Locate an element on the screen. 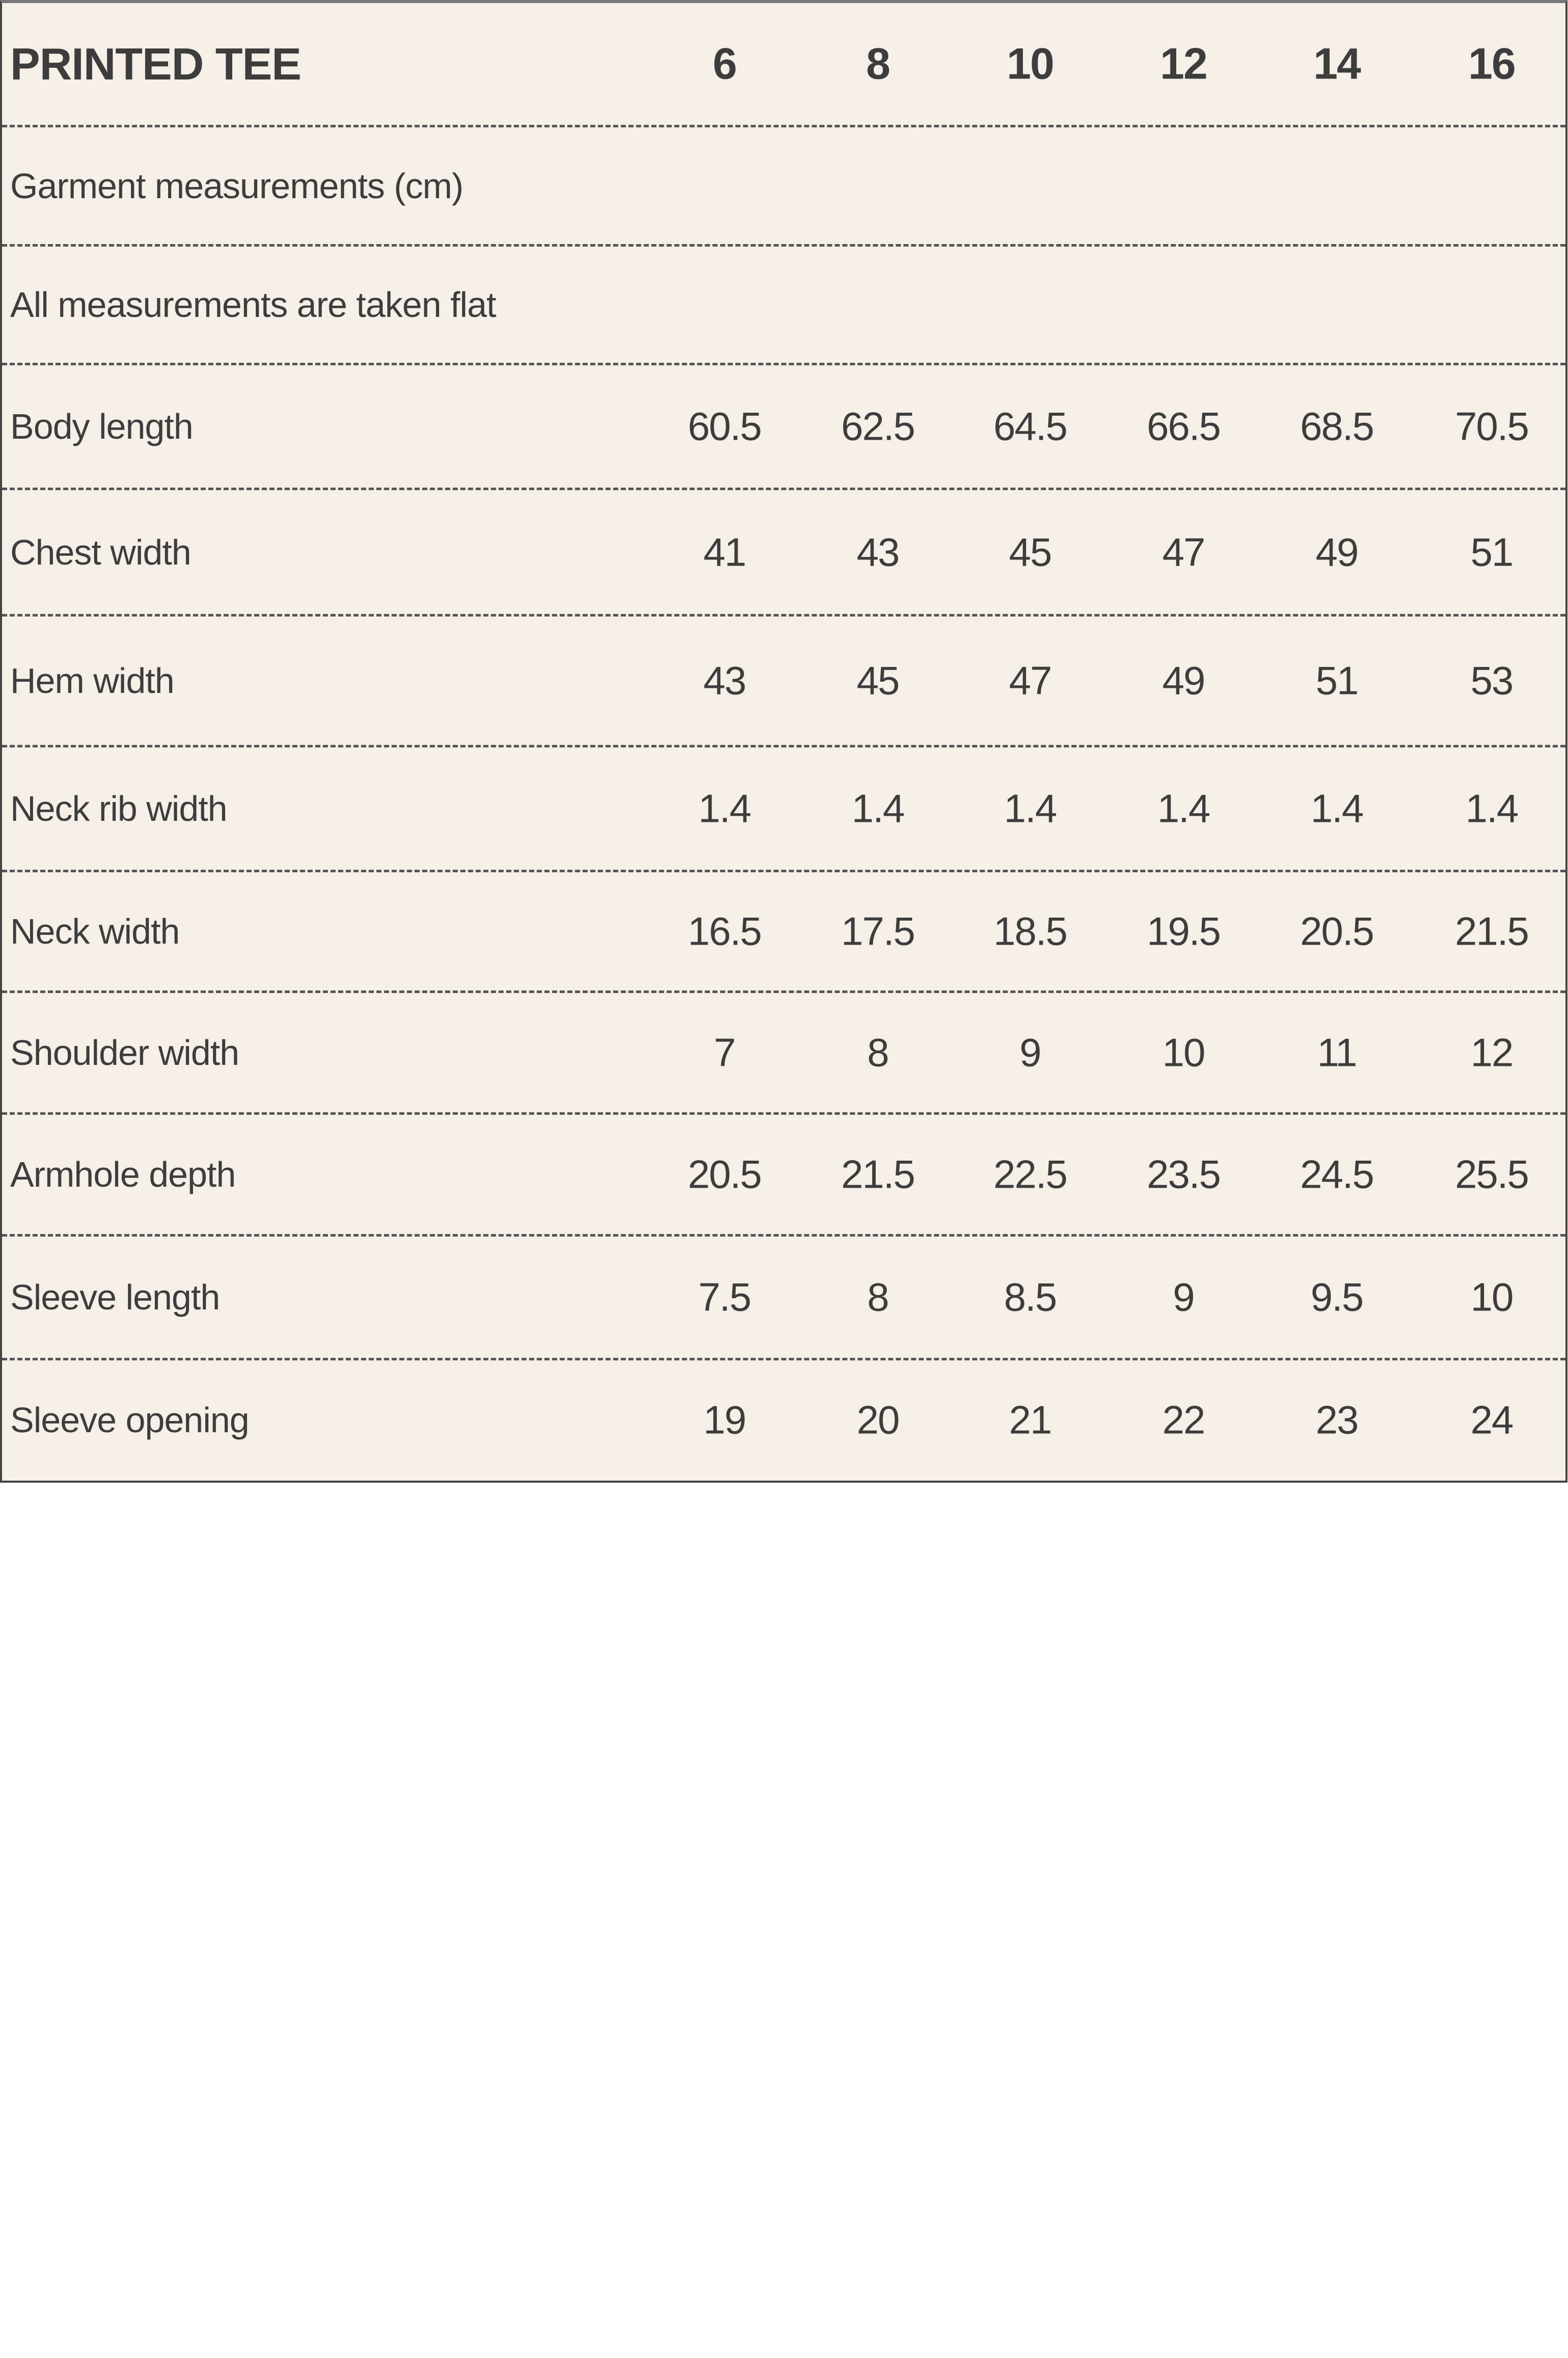 This screenshot has width=1568, height=2358. size-header: 6 is located at coordinates (725, 64).